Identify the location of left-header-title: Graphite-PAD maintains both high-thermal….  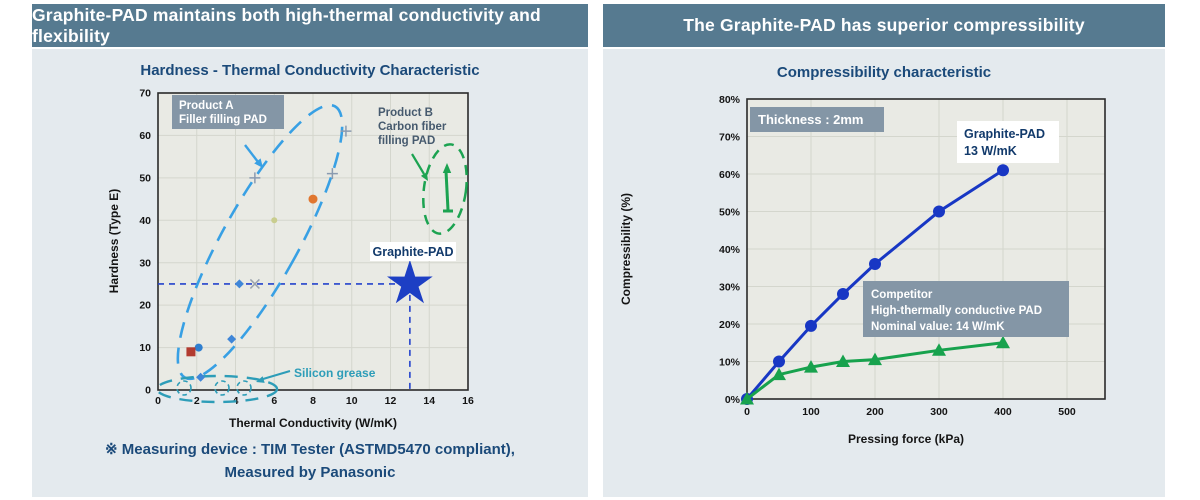
(286, 25).